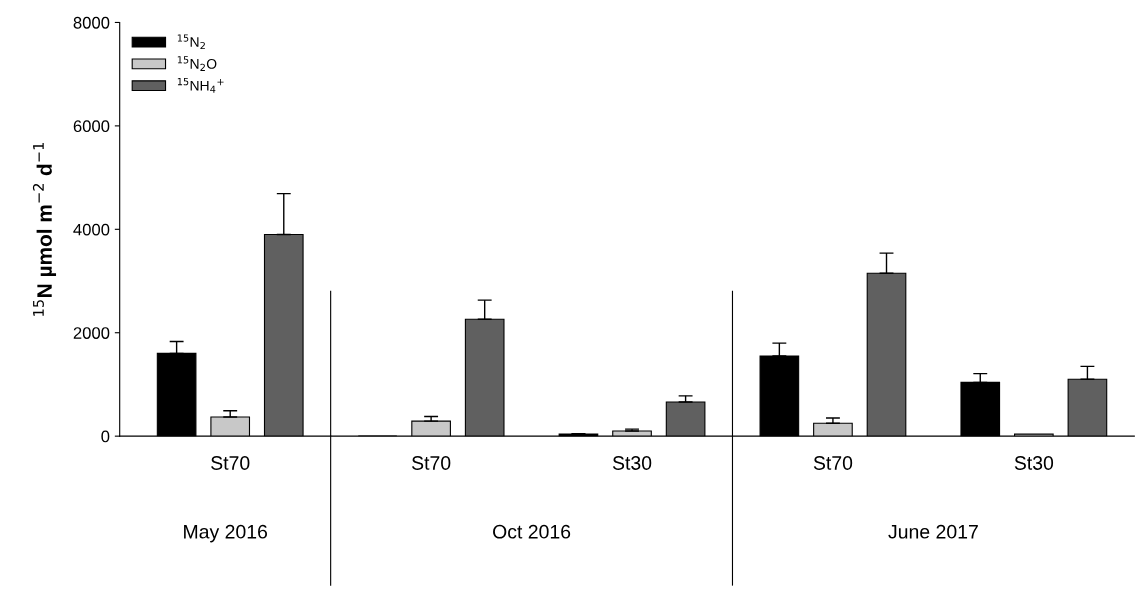 This screenshot has height=591, width=1140. What do you see at coordinates (191, 42) in the screenshot?
I see `legend-label: $^{15}$N$_{2}$` at bounding box center [191, 42].